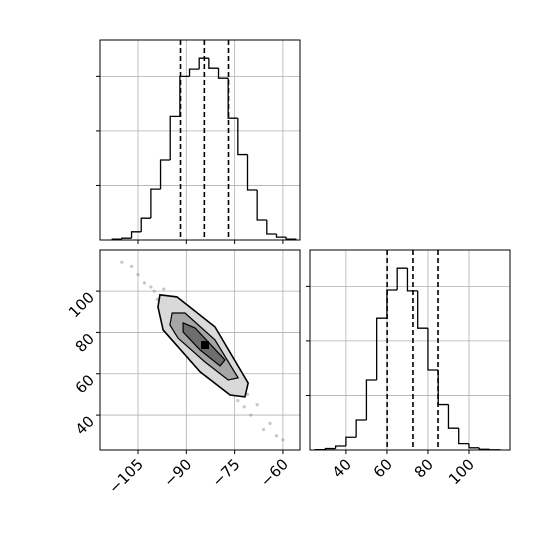 The width and height of the screenshot is (550, 554). I want to click on x-tick-label: 80, so click(424, 468).